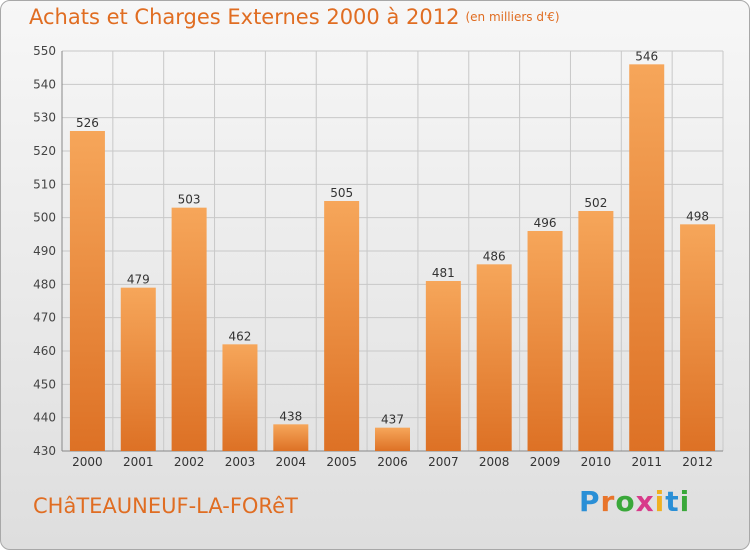 The image size is (750, 550). What do you see at coordinates (44, 51) in the screenshot?
I see `y-tick-label: 550` at bounding box center [44, 51].